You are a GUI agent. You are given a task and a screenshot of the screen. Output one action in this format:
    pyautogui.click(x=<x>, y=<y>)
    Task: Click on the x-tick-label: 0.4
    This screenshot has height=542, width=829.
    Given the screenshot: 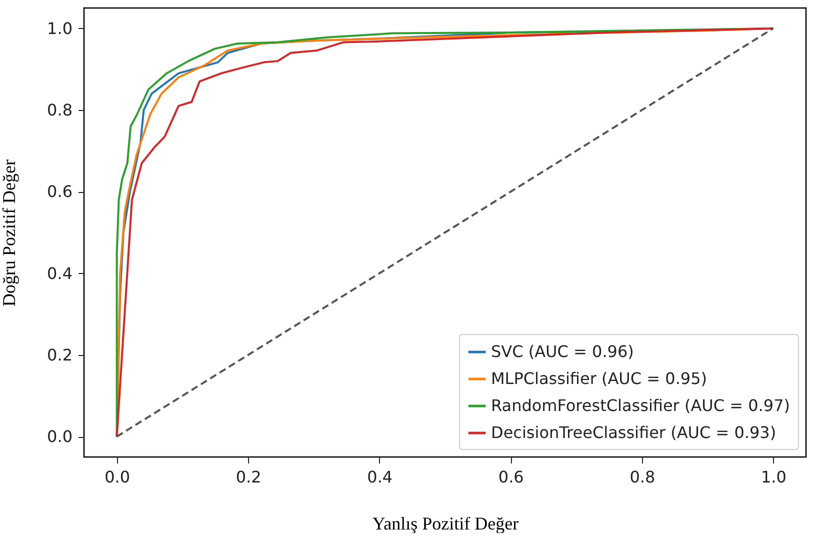 What is the action you would take?
    pyautogui.click(x=380, y=477)
    